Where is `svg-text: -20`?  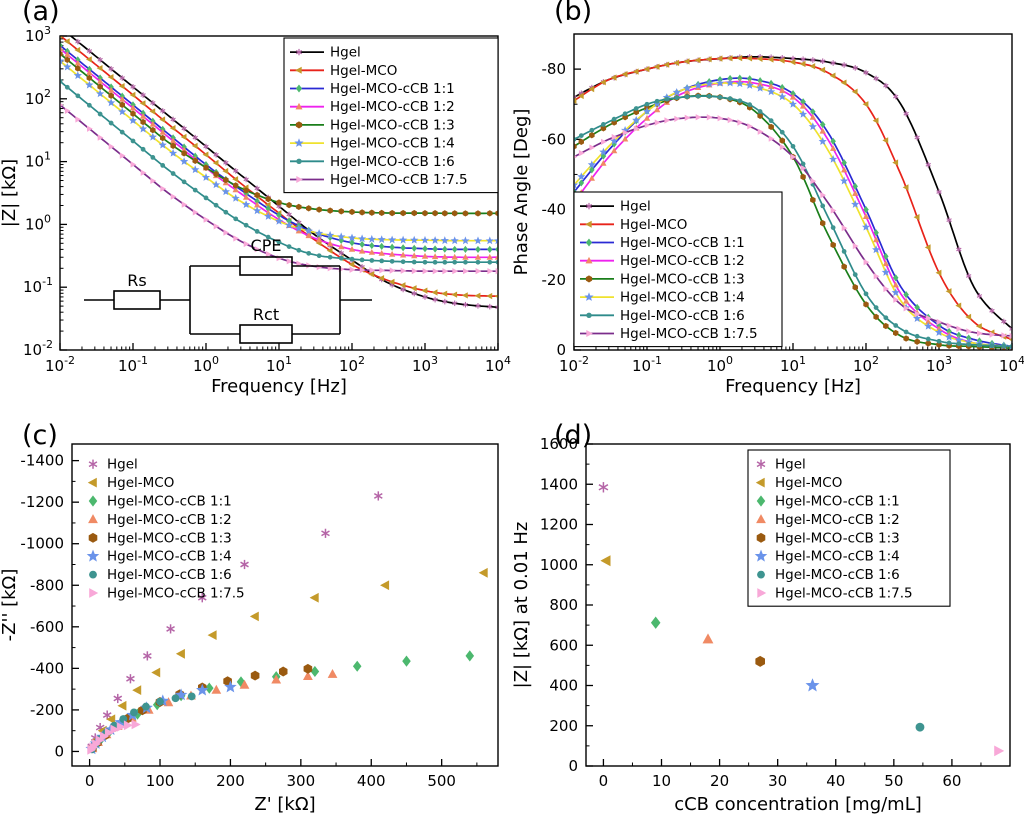 svg-text: -20 is located at coordinates (554, 280).